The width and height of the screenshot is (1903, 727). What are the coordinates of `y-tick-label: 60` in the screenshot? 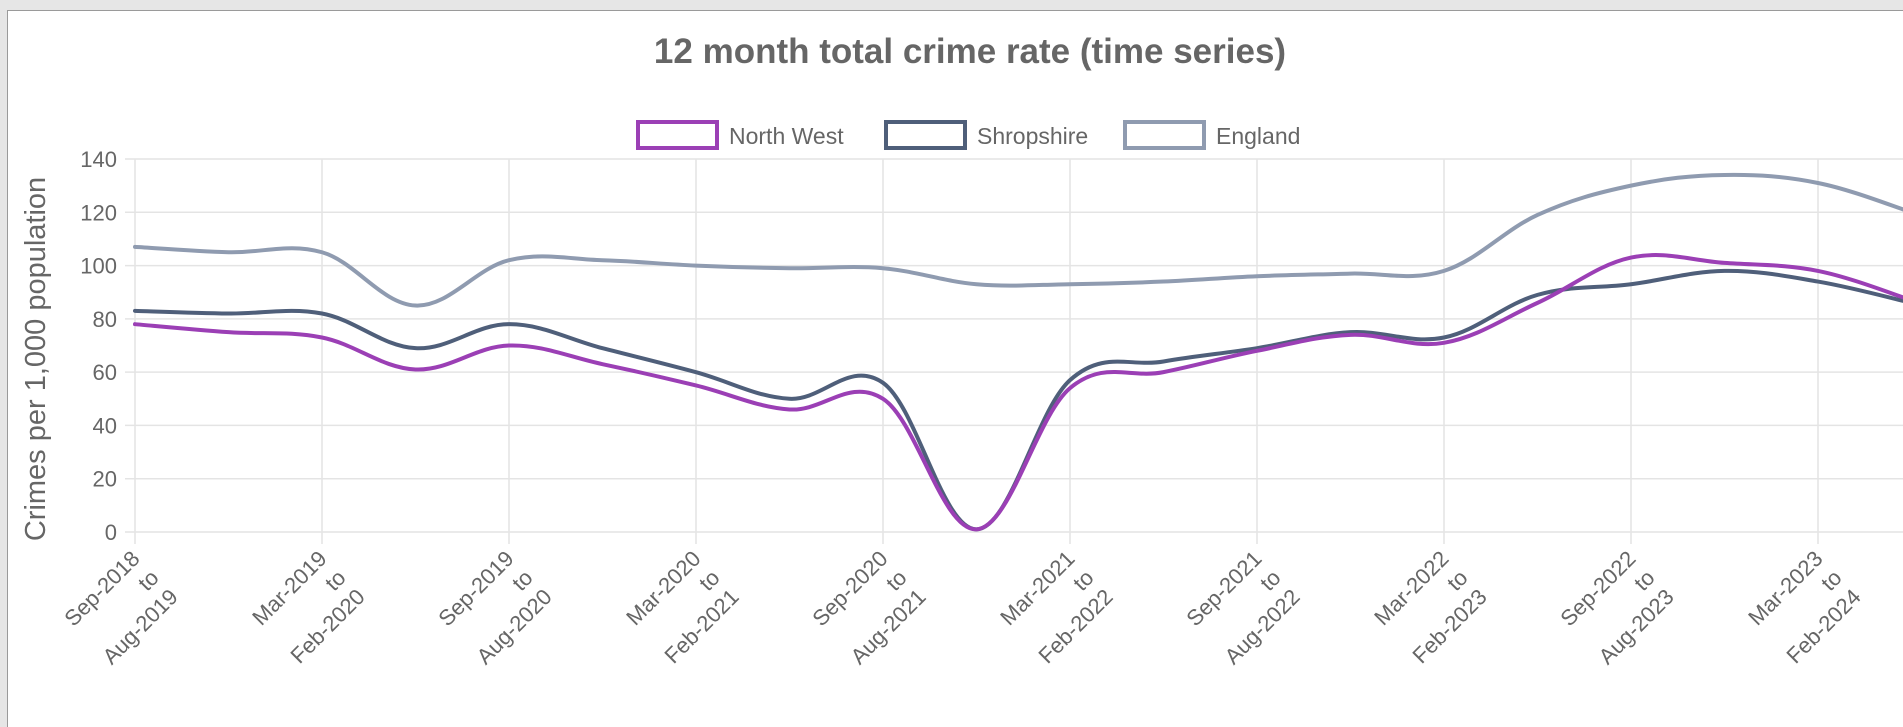 It's located at (105, 372).